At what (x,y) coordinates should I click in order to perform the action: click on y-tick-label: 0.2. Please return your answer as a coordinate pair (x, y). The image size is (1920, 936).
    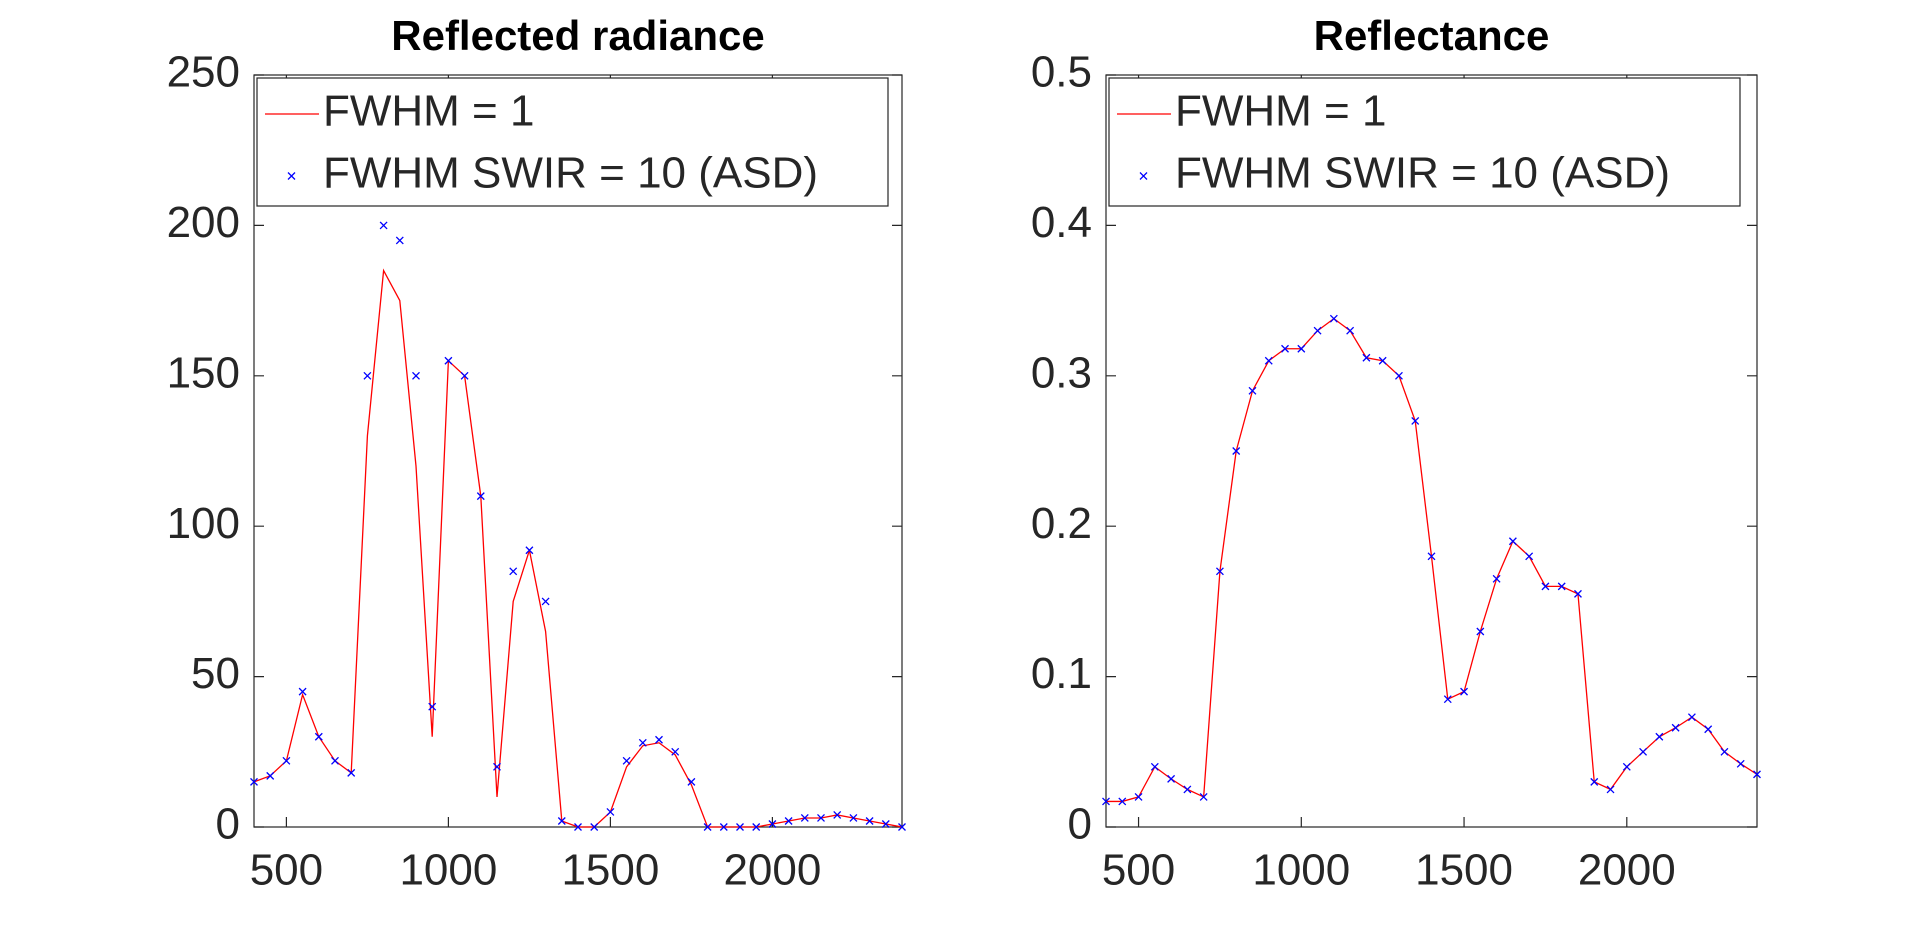
    Looking at the image, I should click on (1061, 523).